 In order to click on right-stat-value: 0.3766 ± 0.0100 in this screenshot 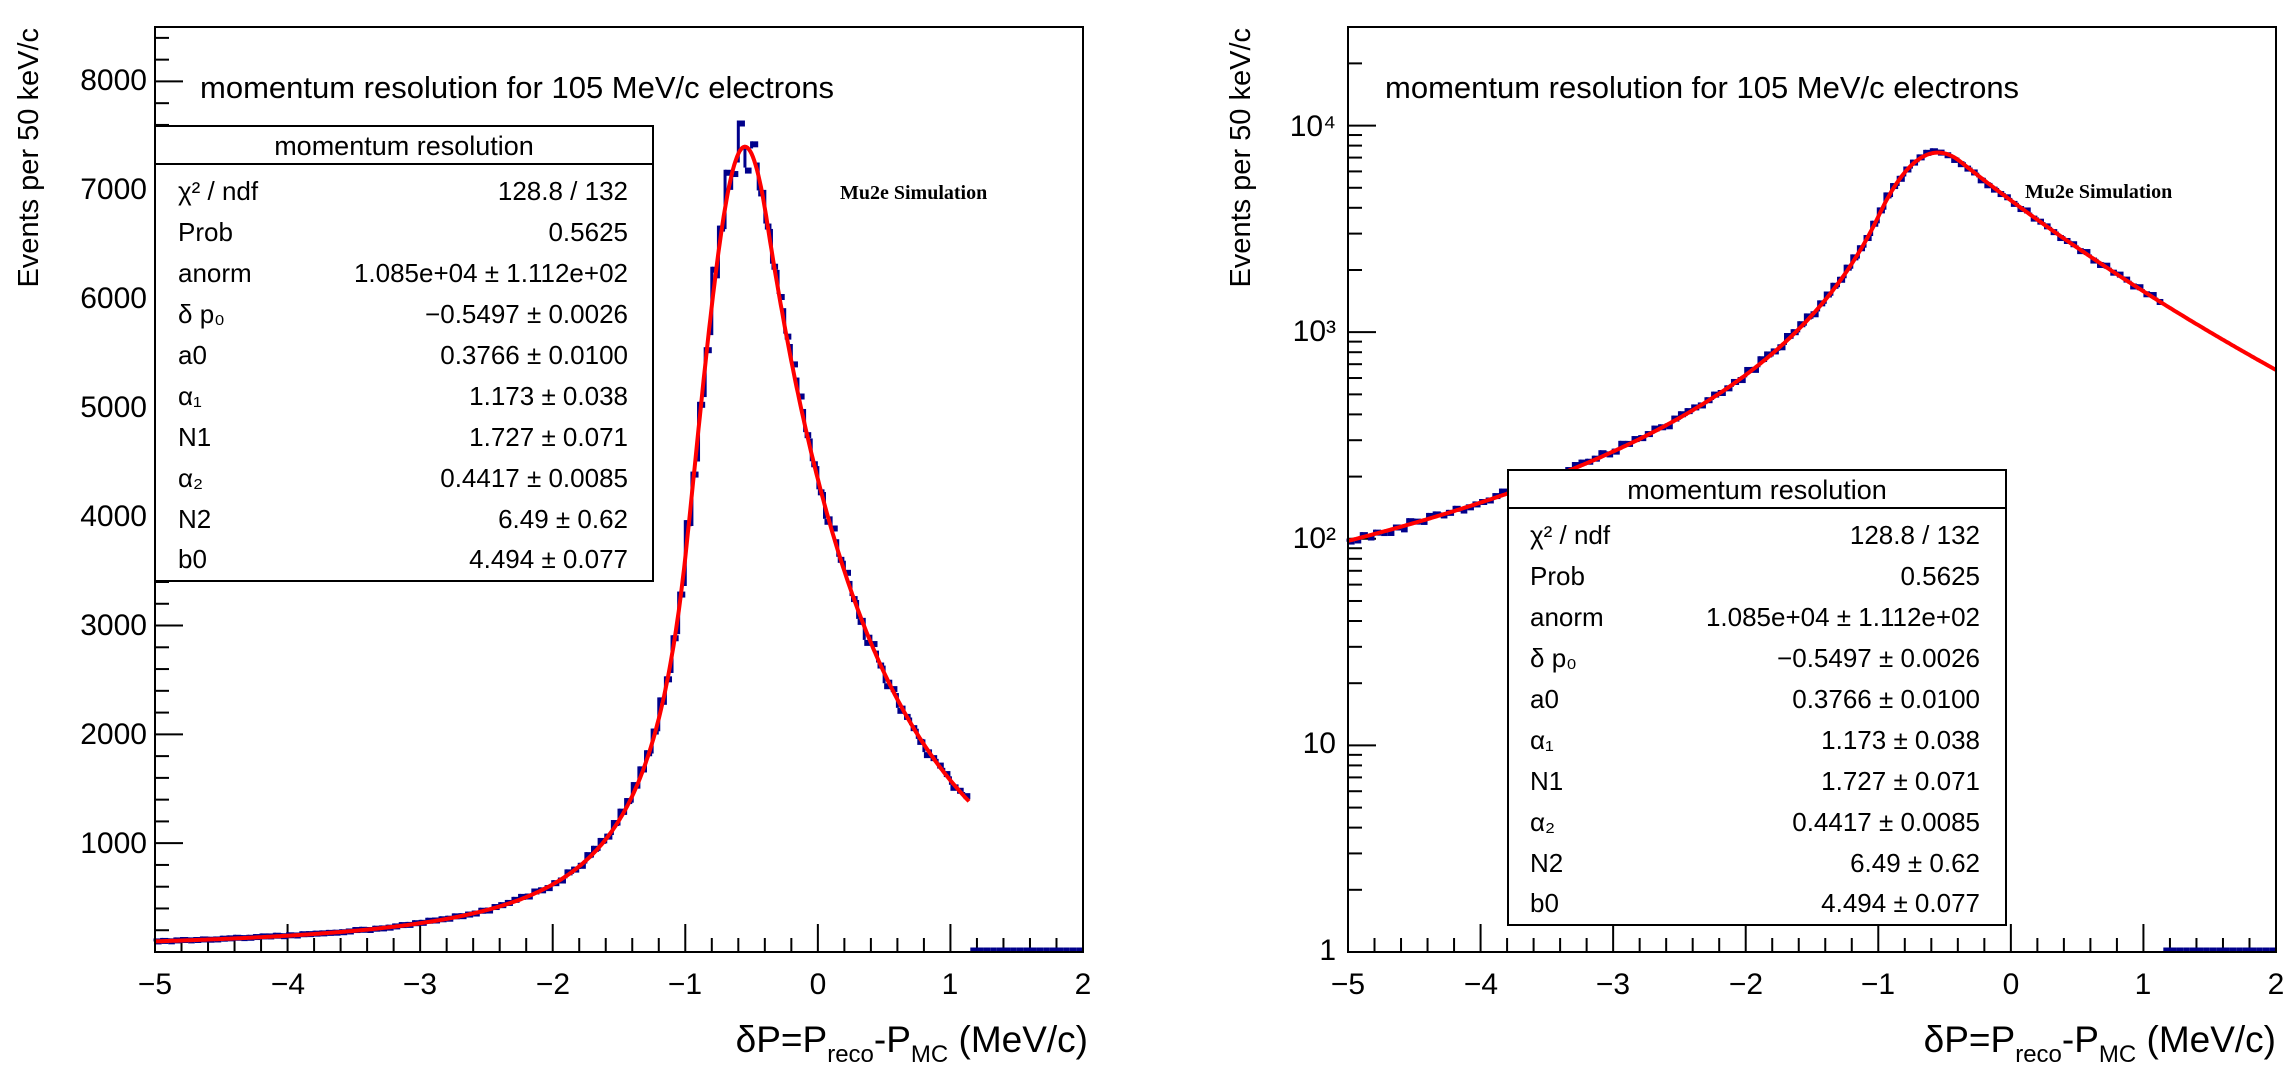, I will do `click(1886, 699)`.